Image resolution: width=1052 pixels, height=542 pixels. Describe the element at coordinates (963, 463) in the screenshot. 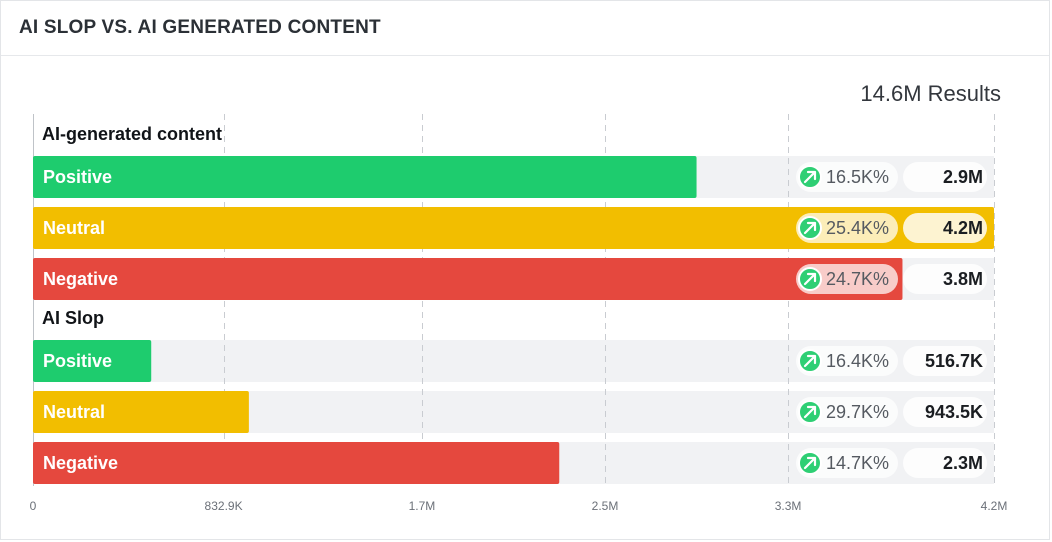

I see `bar-value: 2.3M` at that location.